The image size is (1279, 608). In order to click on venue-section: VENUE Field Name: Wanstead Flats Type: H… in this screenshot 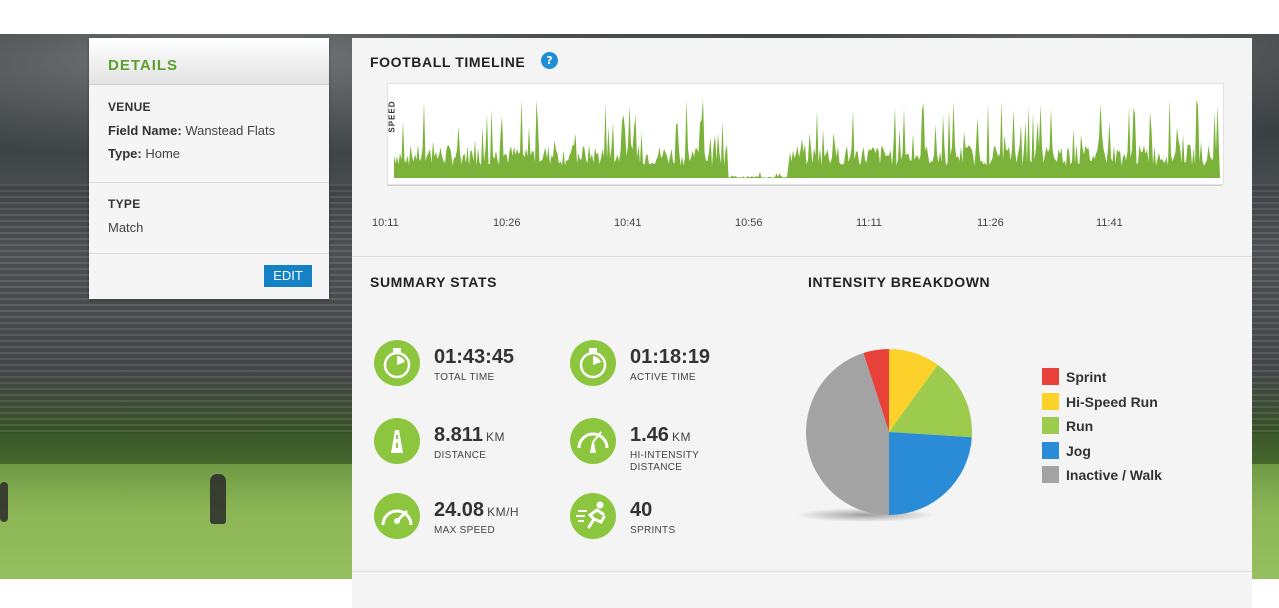, I will do `click(209, 134)`.